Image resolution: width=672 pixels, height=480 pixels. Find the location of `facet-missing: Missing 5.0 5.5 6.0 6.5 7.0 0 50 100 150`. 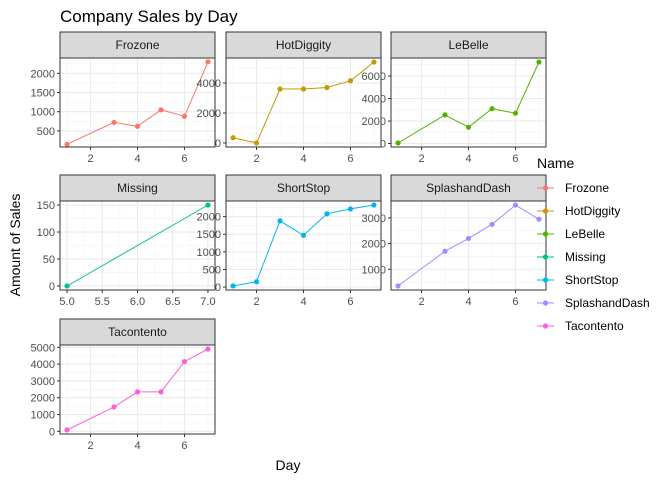

facet-missing: Missing 5.0 5.5 6.0 6.5 7.0 0 50 100 150 is located at coordinates (126, 241).